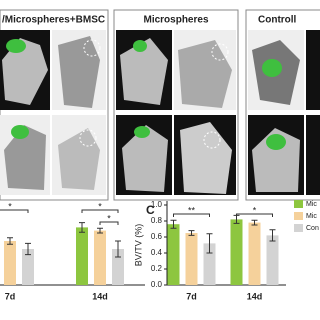 The width and height of the screenshot is (320, 320). Describe the element at coordinates (175, 20) in the screenshot. I see `panel-title: Microspheres` at that location.